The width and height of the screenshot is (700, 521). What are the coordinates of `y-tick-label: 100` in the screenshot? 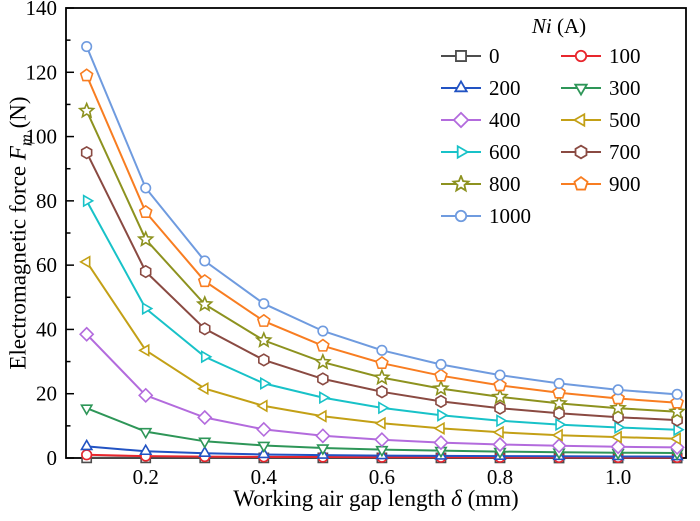 It's located at (42, 137).